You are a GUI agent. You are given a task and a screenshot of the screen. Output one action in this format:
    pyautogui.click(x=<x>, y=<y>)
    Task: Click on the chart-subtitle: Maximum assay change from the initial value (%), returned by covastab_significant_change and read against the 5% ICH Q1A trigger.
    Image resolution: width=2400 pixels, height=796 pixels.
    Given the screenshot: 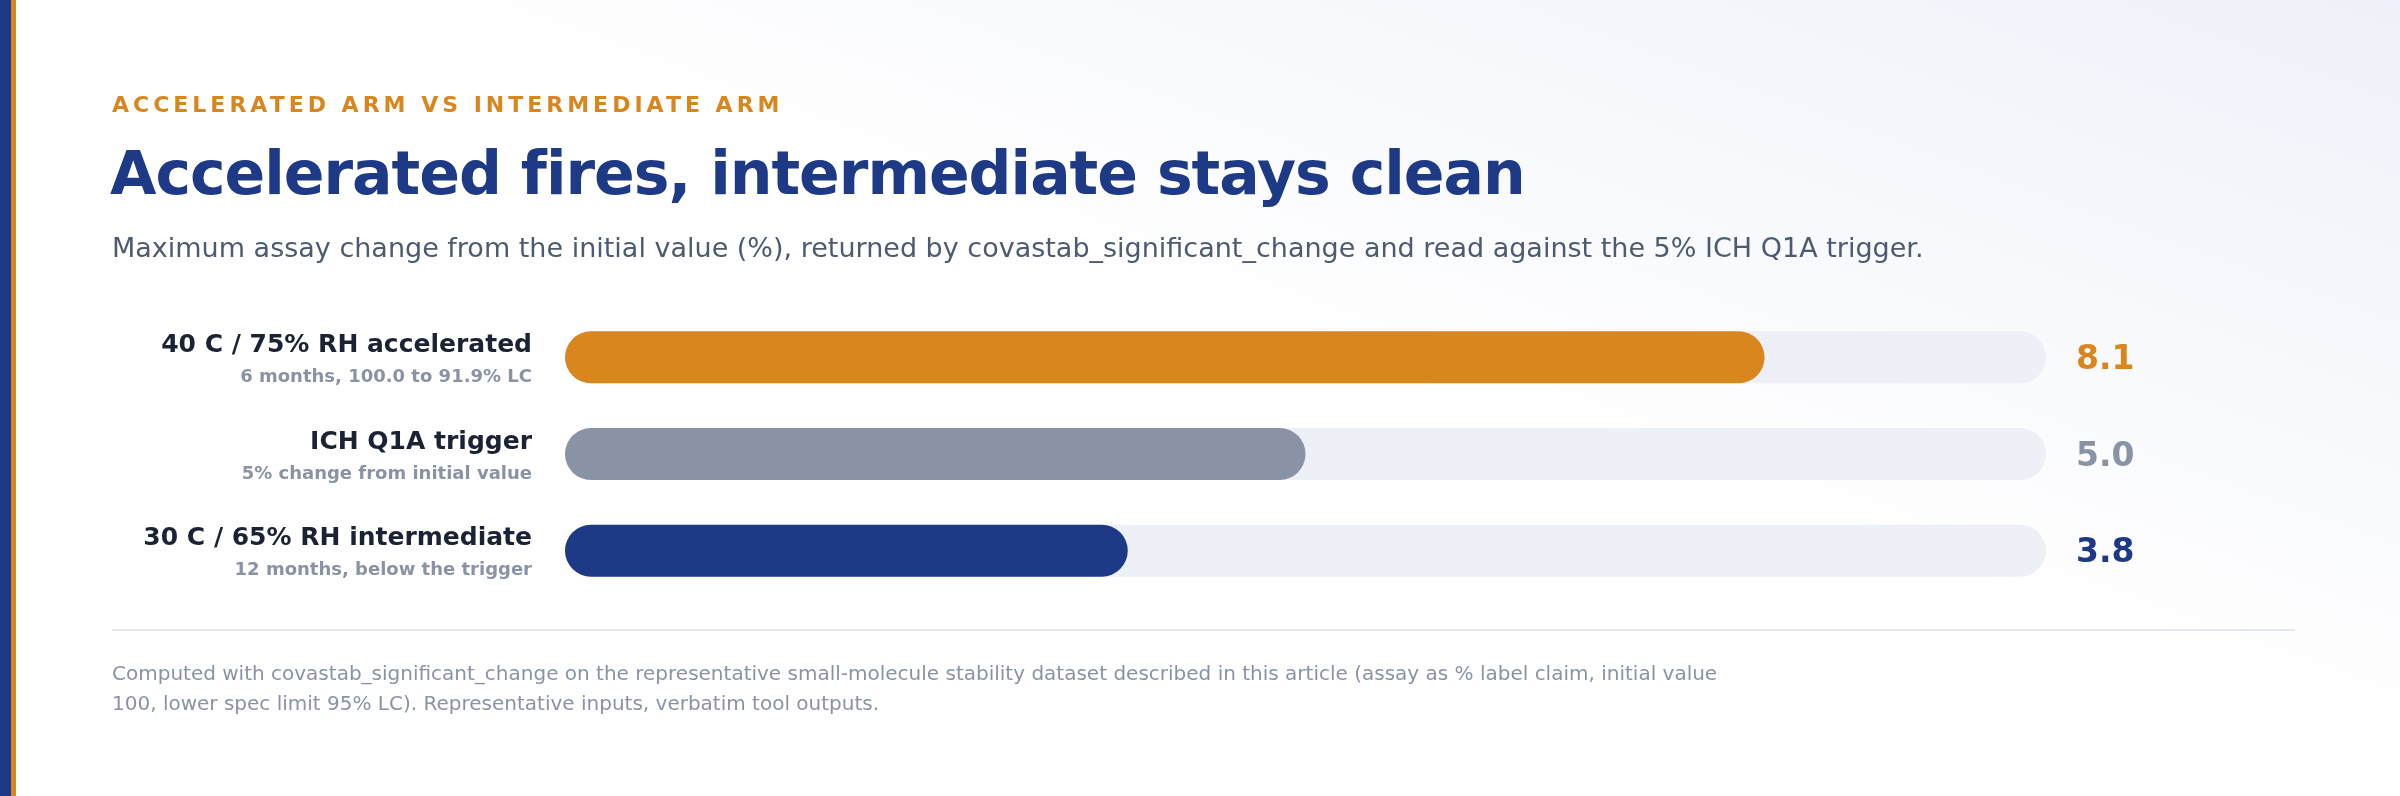 What is the action you would take?
    pyautogui.click(x=1018, y=247)
    